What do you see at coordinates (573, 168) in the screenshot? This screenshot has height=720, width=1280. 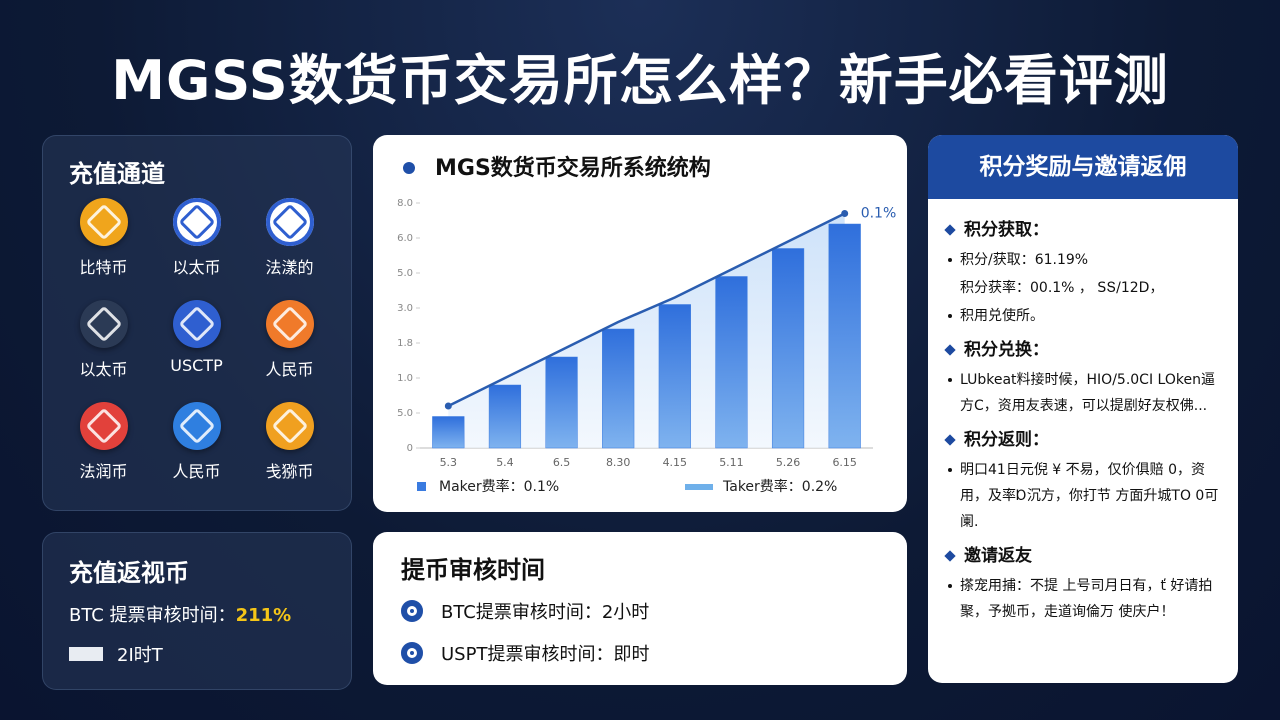 I see `chart-title: MGS数货币交易所系统统构` at bounding box center [573, 168].